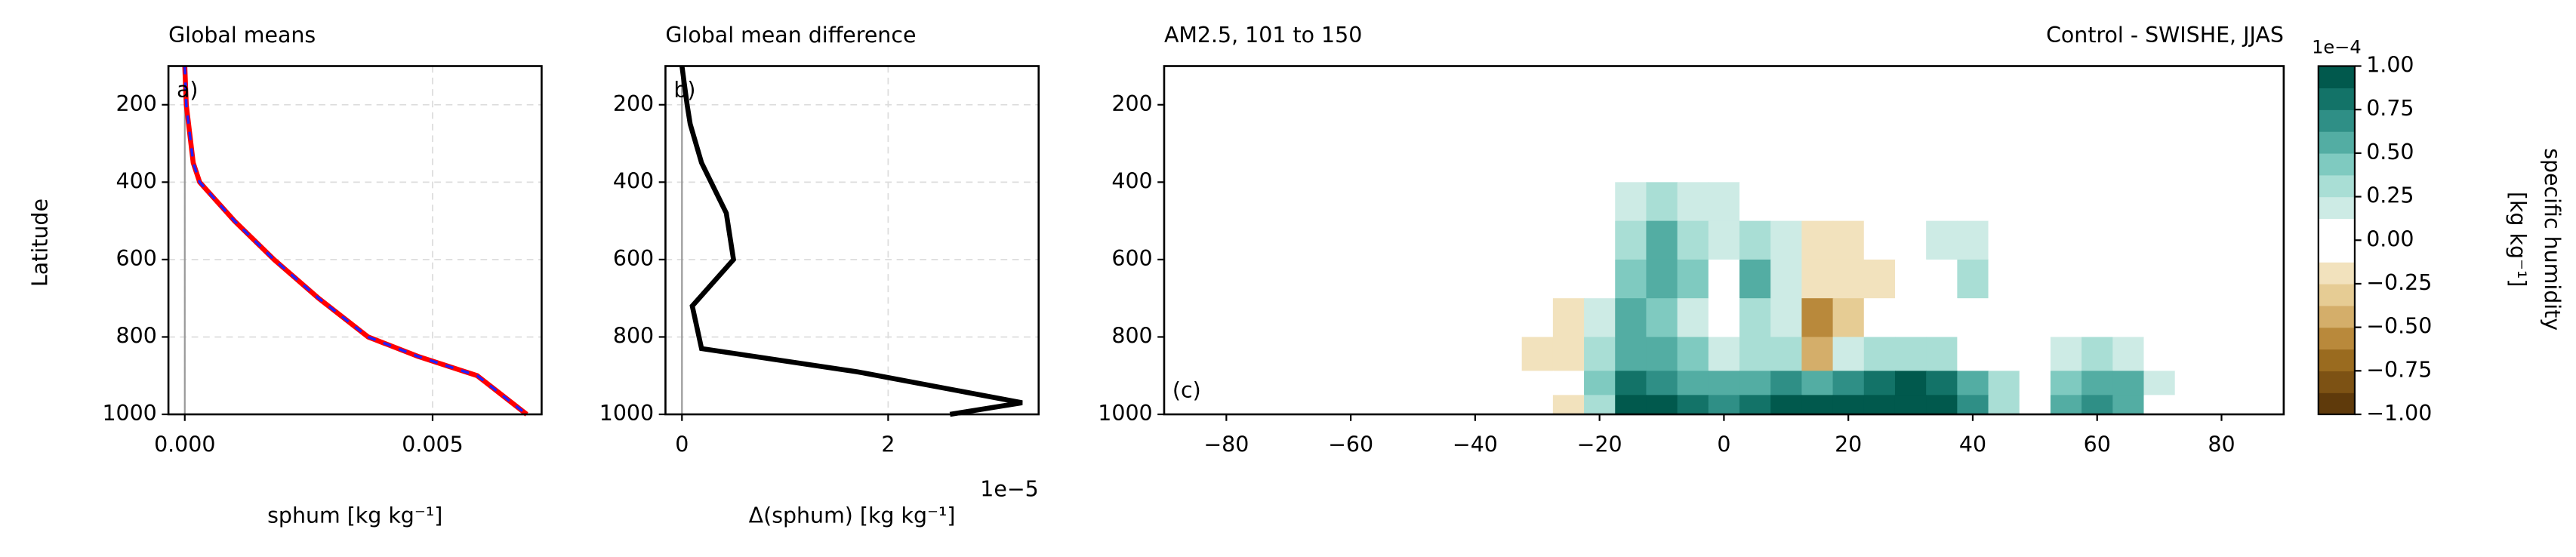  Describe the element at coordinates (2399, 283) in the screenshot. I see `colorbar-tick-label: −0.25` at that location.